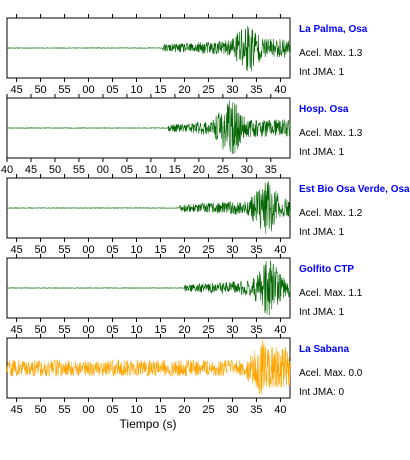  Describe the element at coordinates (321, 392) in the screenshot. I see `jma-intensity-label: Int JMA: 0` at that location.